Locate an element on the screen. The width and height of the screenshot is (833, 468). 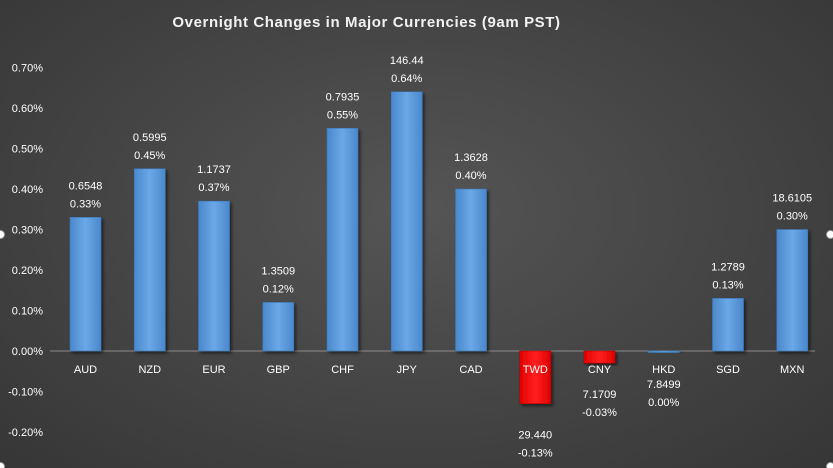
x-tick-label: JPY is located at coordinates (407, 370).